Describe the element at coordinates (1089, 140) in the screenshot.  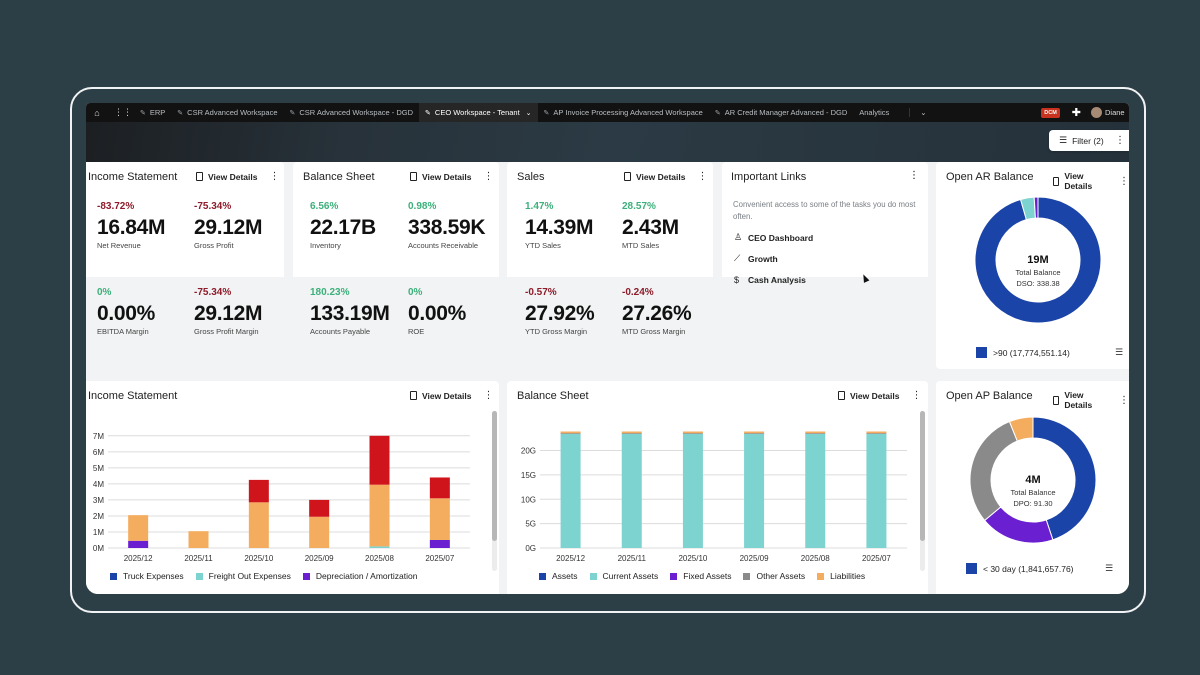
I see `filter-button: ☰ Filter (2) ⋮` at that location.